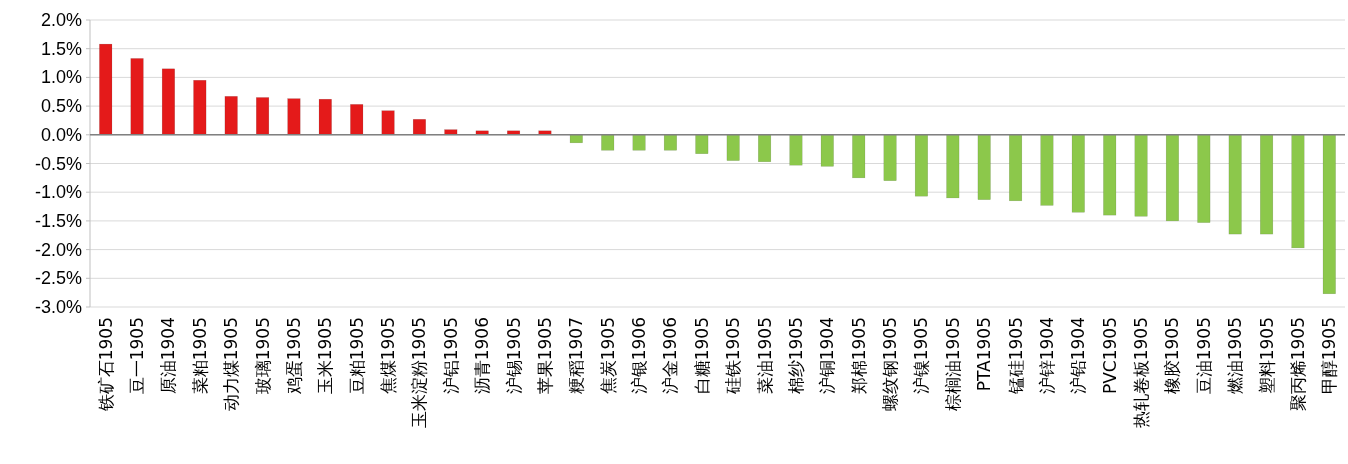 Image resolution: width=1348 pixels, height=464 pixels. What do you see at coordinates (58, 192) in the screenshot?
I see `y-tick-label: -1.0%` at bounding box center [58, 192].